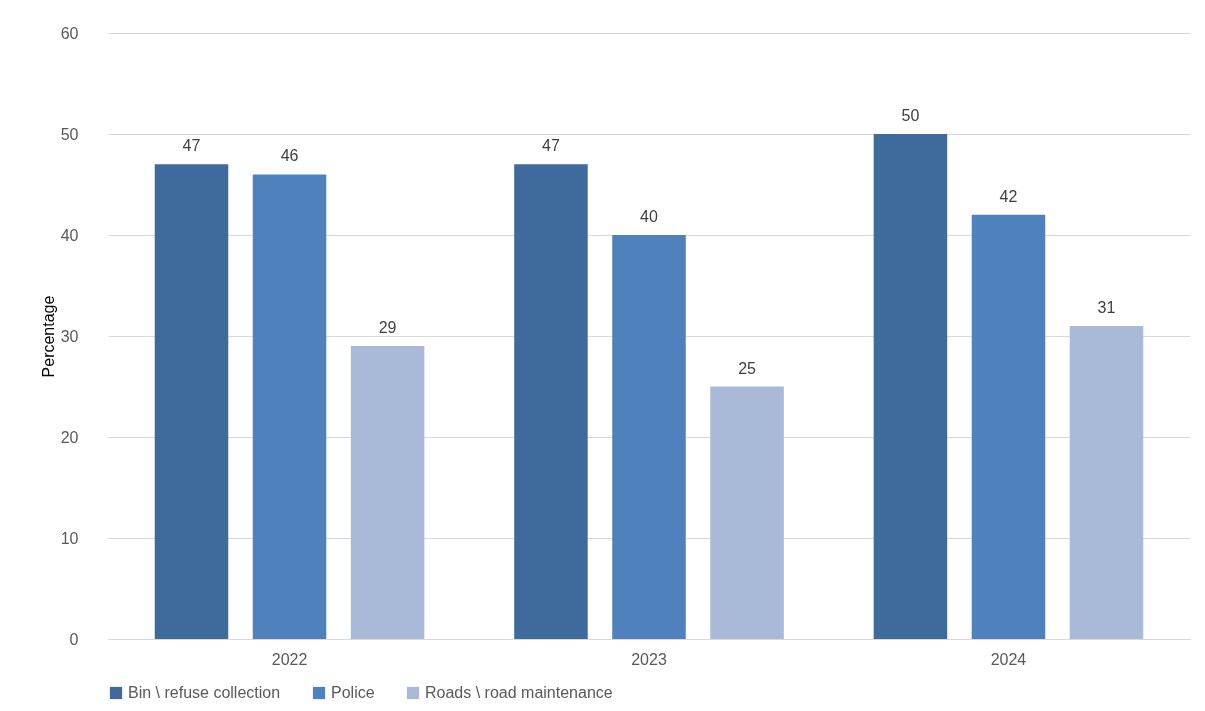 The width and height of the screenshot is (1205, 711). What do you see at coordinates (289, 156) in the screenshot?
I see `data-label: 46` at bounding box center [289, 156].